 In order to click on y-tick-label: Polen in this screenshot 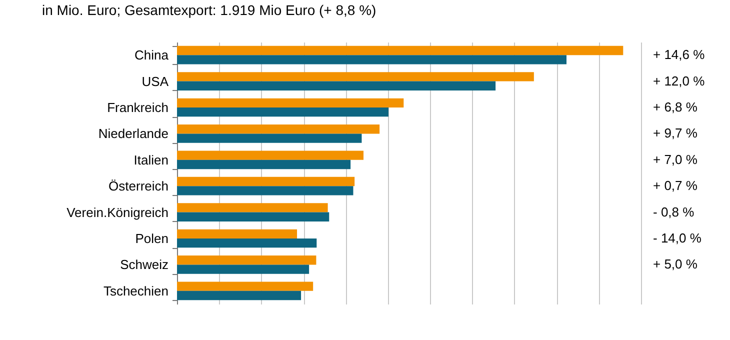, I will do `click(151, 238)`.